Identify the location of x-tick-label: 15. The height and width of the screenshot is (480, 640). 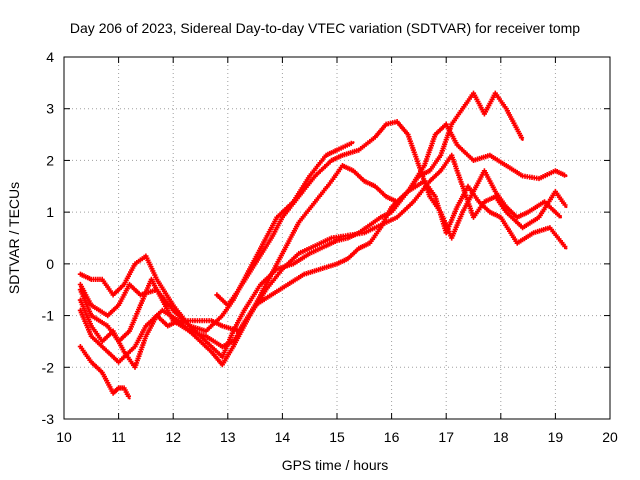
(337, 437).